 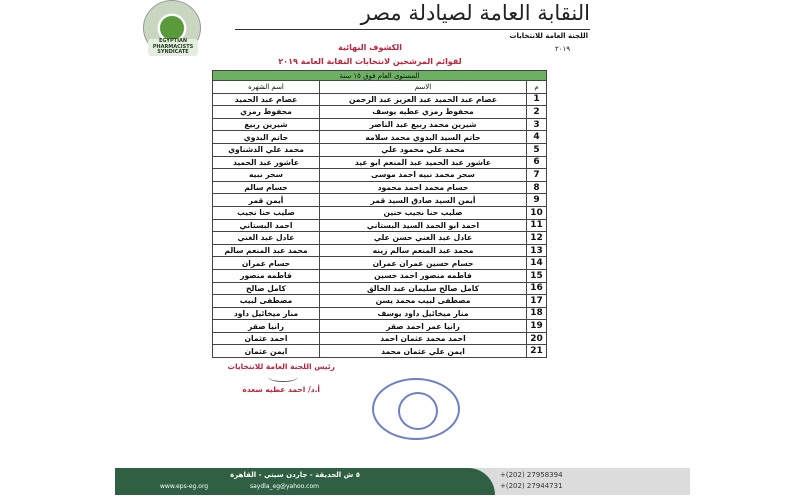 What do you see at coordinates (423, 225) in the screenshot?
I see `candidate-name: احمد ابو الحمد السيد البستاني` at bounding box center [423, 225].